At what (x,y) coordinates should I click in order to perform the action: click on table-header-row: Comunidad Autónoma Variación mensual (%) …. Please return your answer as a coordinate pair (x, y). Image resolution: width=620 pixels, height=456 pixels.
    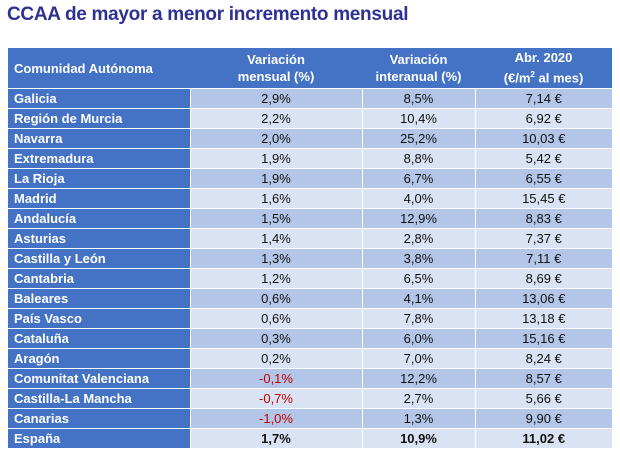
    Looking at the image, I should click on (310, 68).